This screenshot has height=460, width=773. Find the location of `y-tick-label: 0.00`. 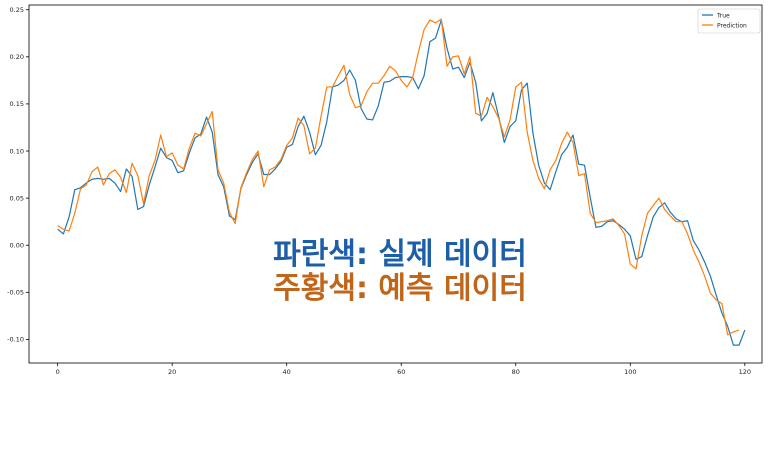

y-tick-label: 0.00 is located at coordinates (17, 246).